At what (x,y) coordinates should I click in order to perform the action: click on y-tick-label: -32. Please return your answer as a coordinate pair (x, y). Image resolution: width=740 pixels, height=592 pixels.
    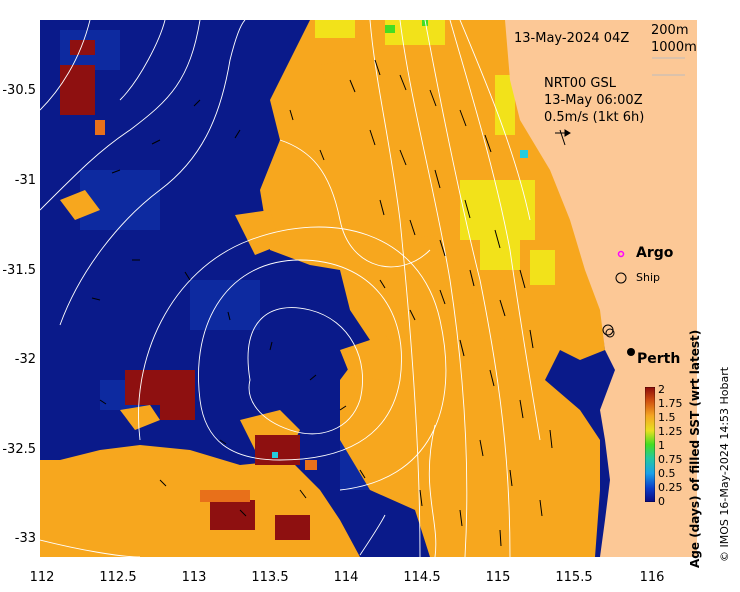
    Looking at the image, I should click on (25, 359).